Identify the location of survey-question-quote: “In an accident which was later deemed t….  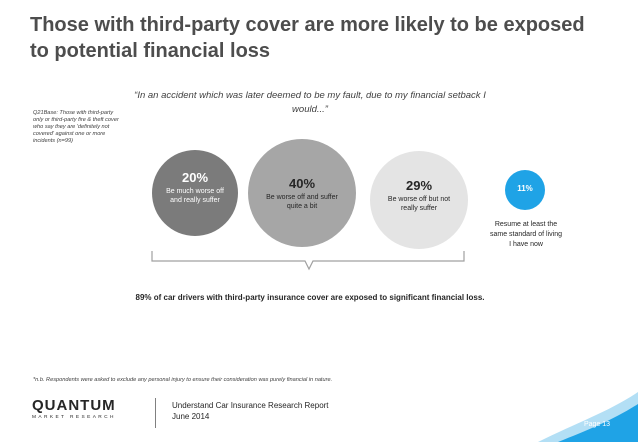
(310, 102).